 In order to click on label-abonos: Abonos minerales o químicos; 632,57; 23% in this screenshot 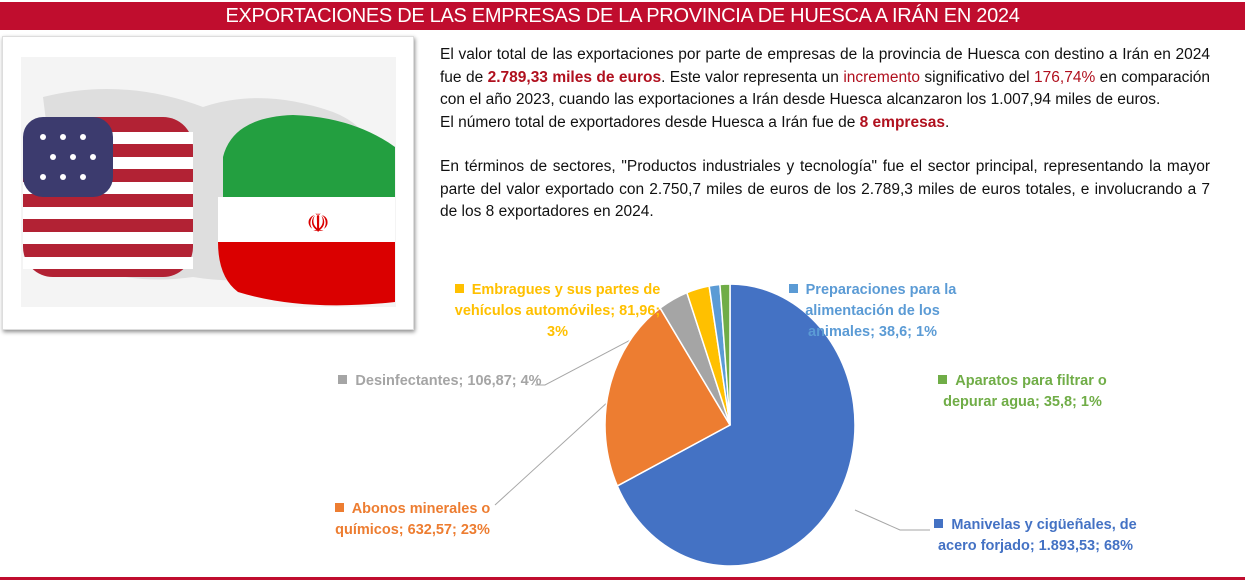, I will do `click(412, 520)`.